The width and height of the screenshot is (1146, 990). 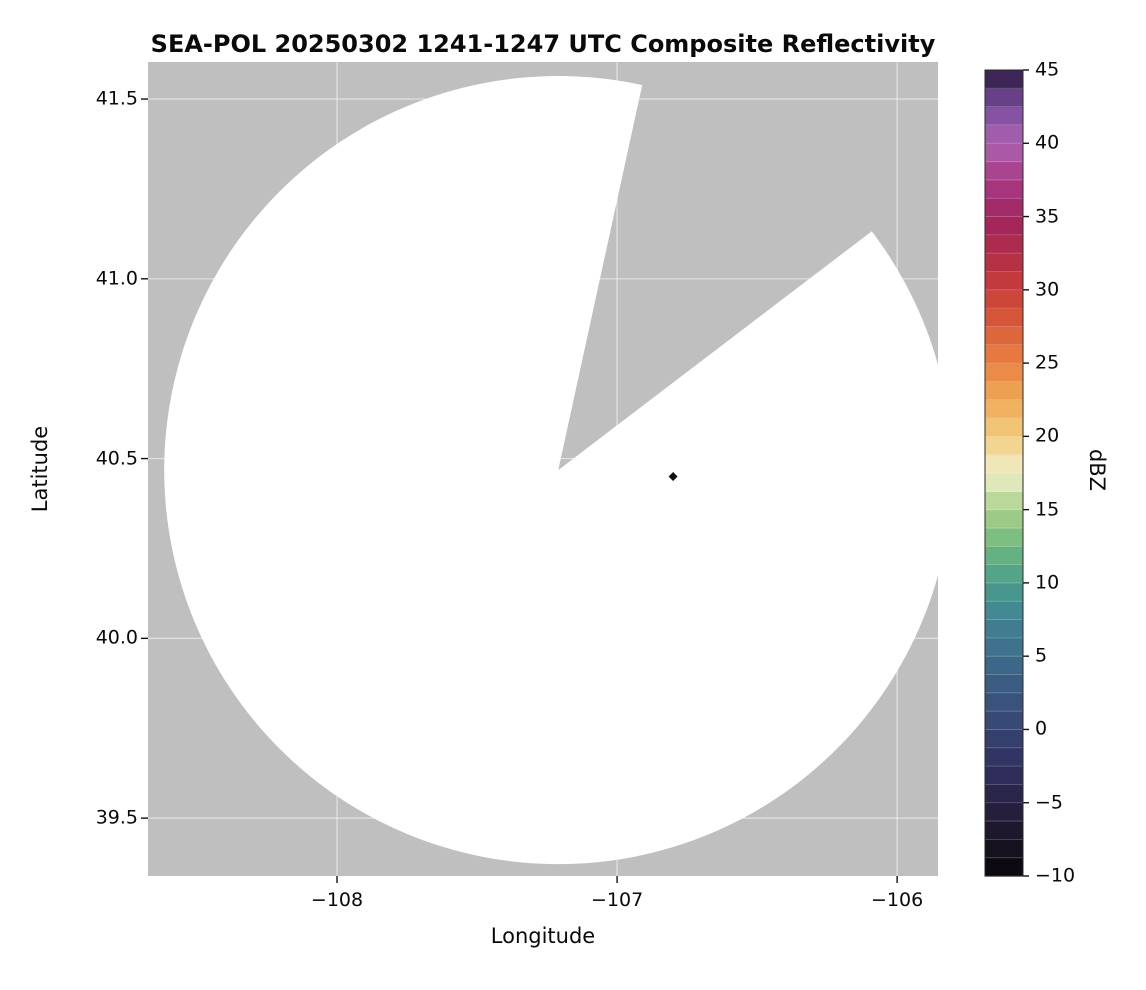 What do you see at coordinates (1041, 655) in the screenshot?
I see `colorbar-tick-label: 5` at bounding box center [1041, 655].